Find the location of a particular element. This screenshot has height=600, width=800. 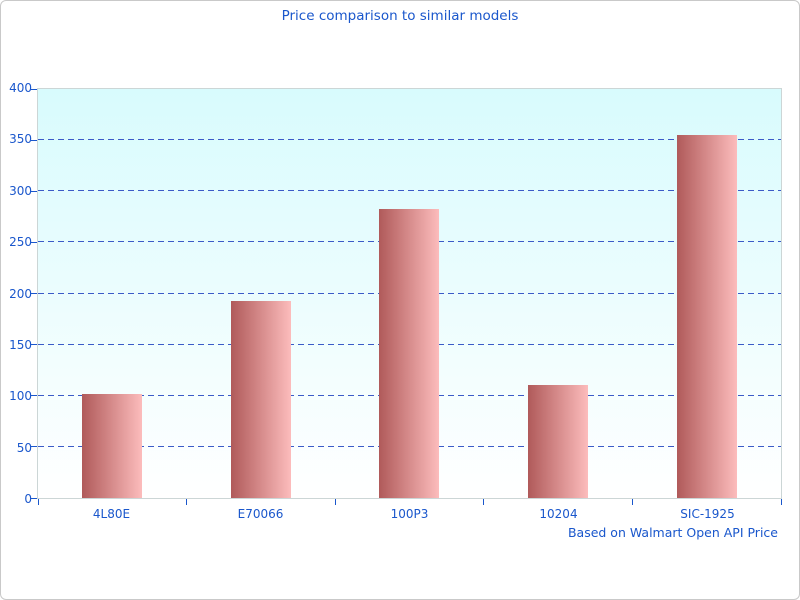

x-label-4L80E: 4L80E is located at coordinates (111, 514).